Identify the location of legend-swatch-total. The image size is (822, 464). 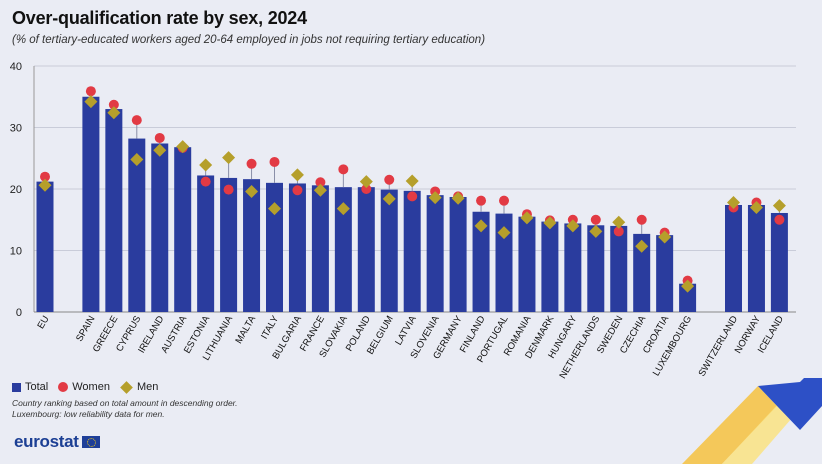
(16, 387).